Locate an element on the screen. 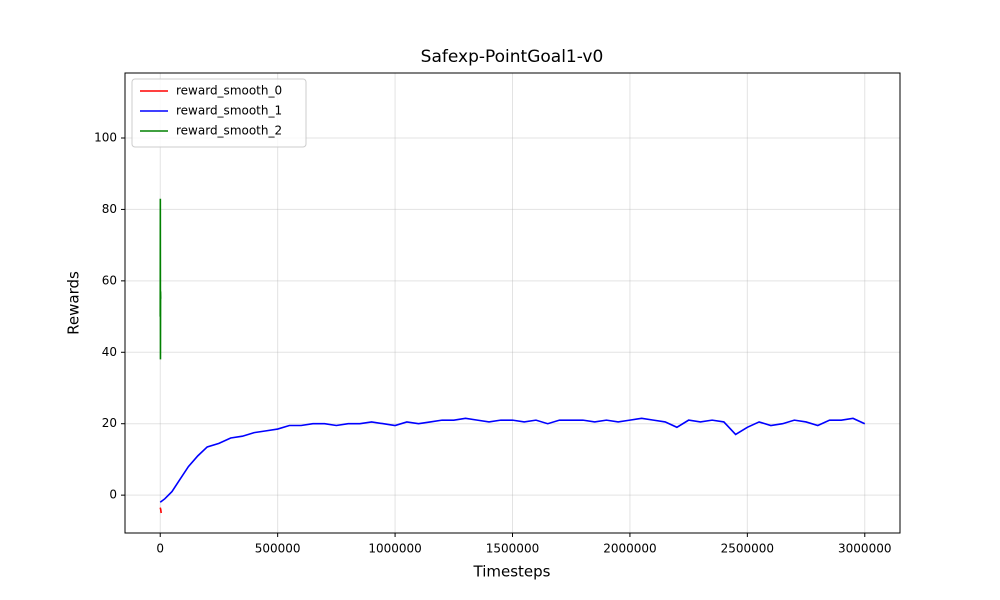 The width and height of the screenshot is (1000, 600). x-axis-label: Timesteps is located at coordinates (512, 572).